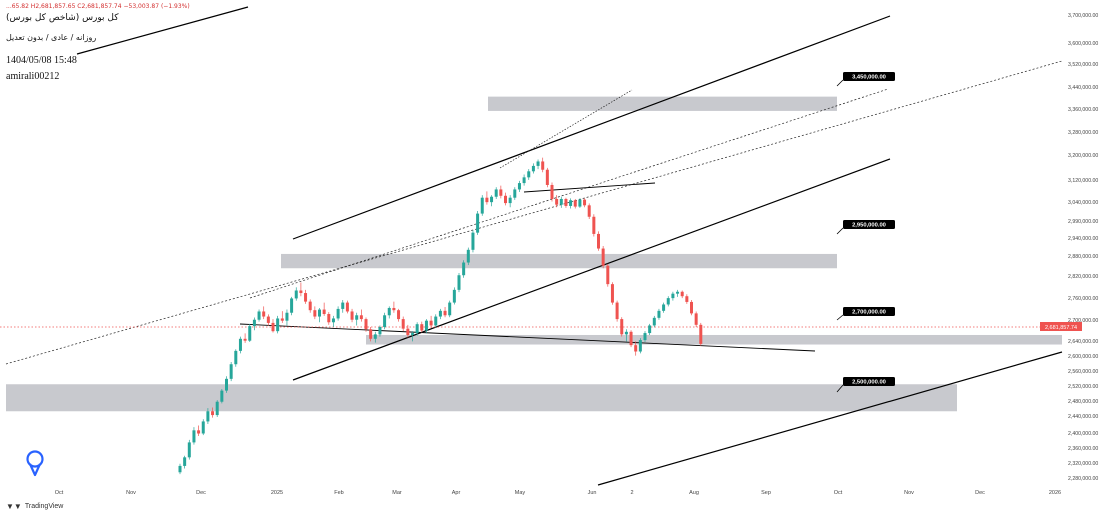  What do you see at coordinates (1083, 321) in the screenshot?
I see `price-tick-label: 2,700,000.00` at bounding box center [1083, 321].